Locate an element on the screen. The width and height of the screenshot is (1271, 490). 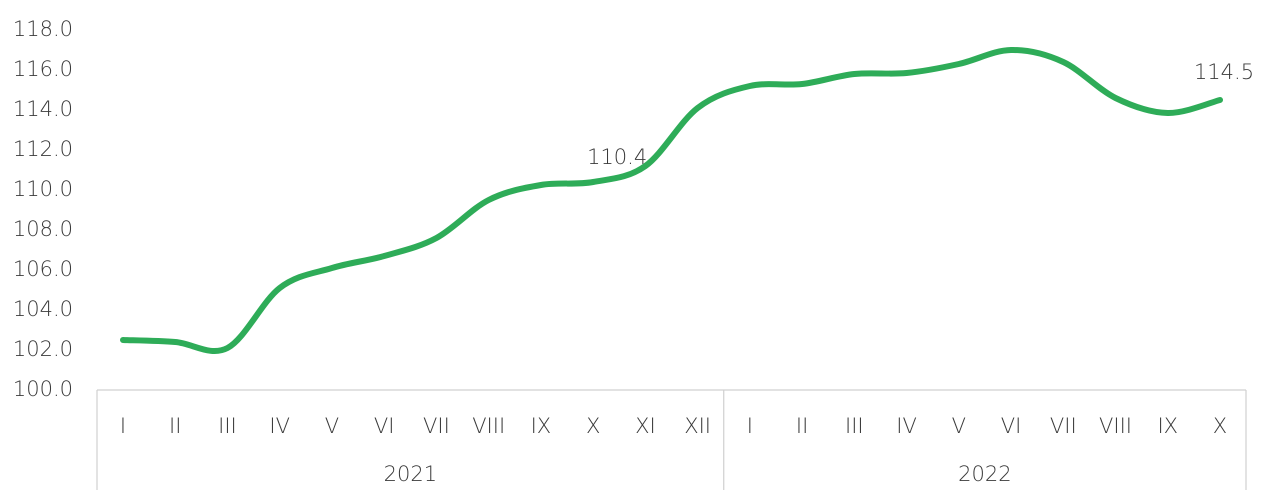
x-tick-label: XI is located at coordinates (645, 426).